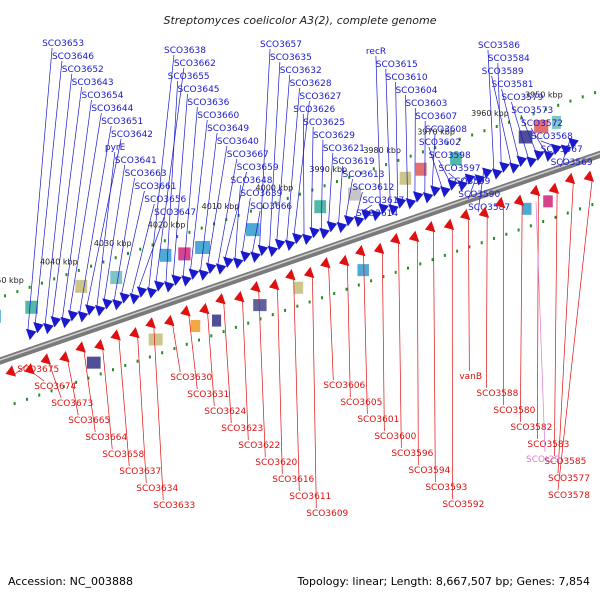 This screenshot has width=600, height=600. I want to click on forward-gene-label: SCO3617, so click(383, 201).